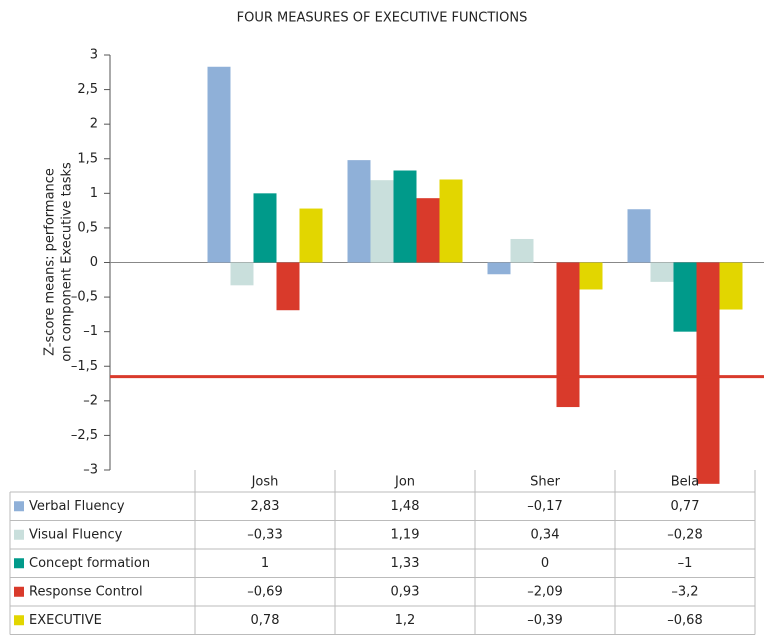 This screenshot has height=640, width=764. What do you see at coordinates (545, 534) in the screenshot?
I see `table-value: 0,34` at bounding box center [545, 534].